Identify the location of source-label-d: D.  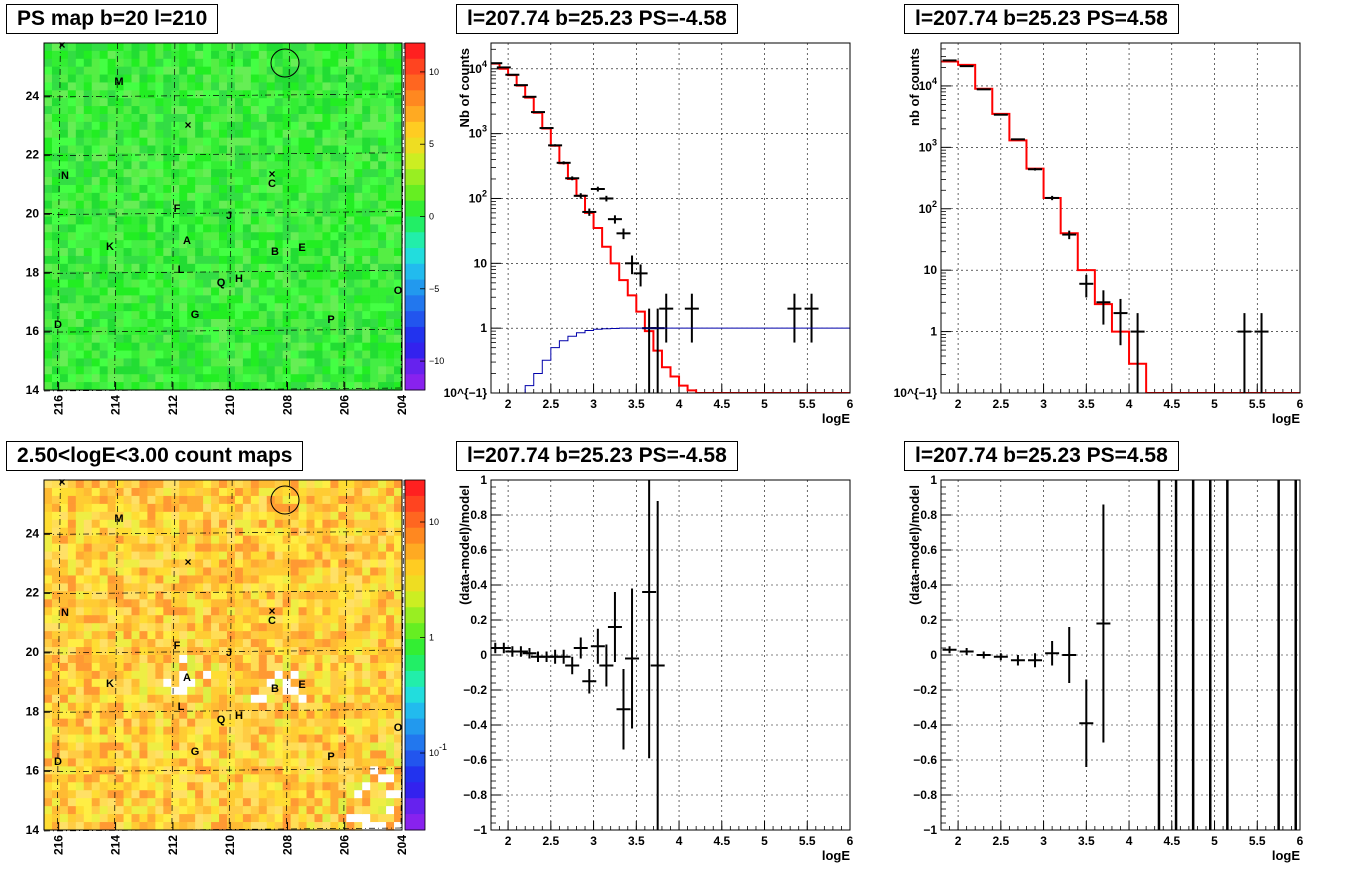
(58, 325).